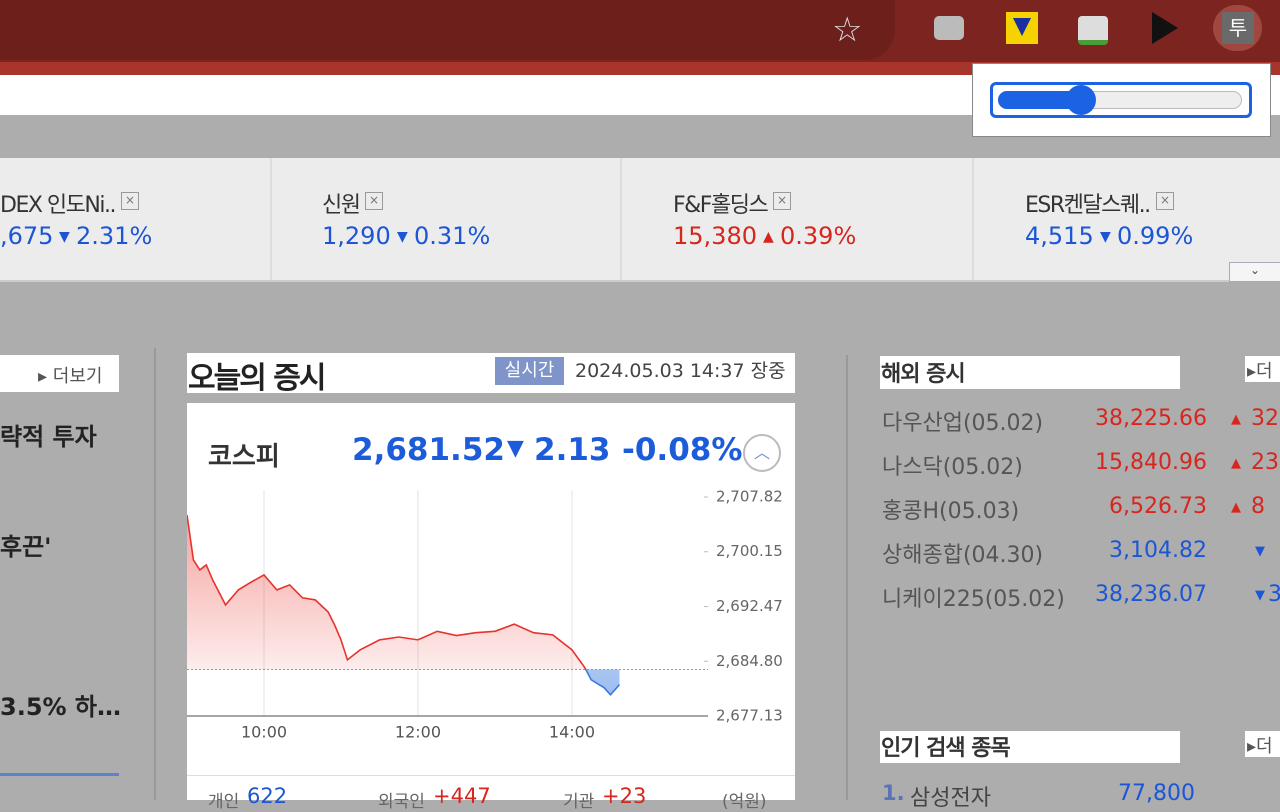 This screenshot has height=812, width=1280. Describe the element at coordinates (267, 796) in the screenshot. I see `investor-value: 622` at that location.